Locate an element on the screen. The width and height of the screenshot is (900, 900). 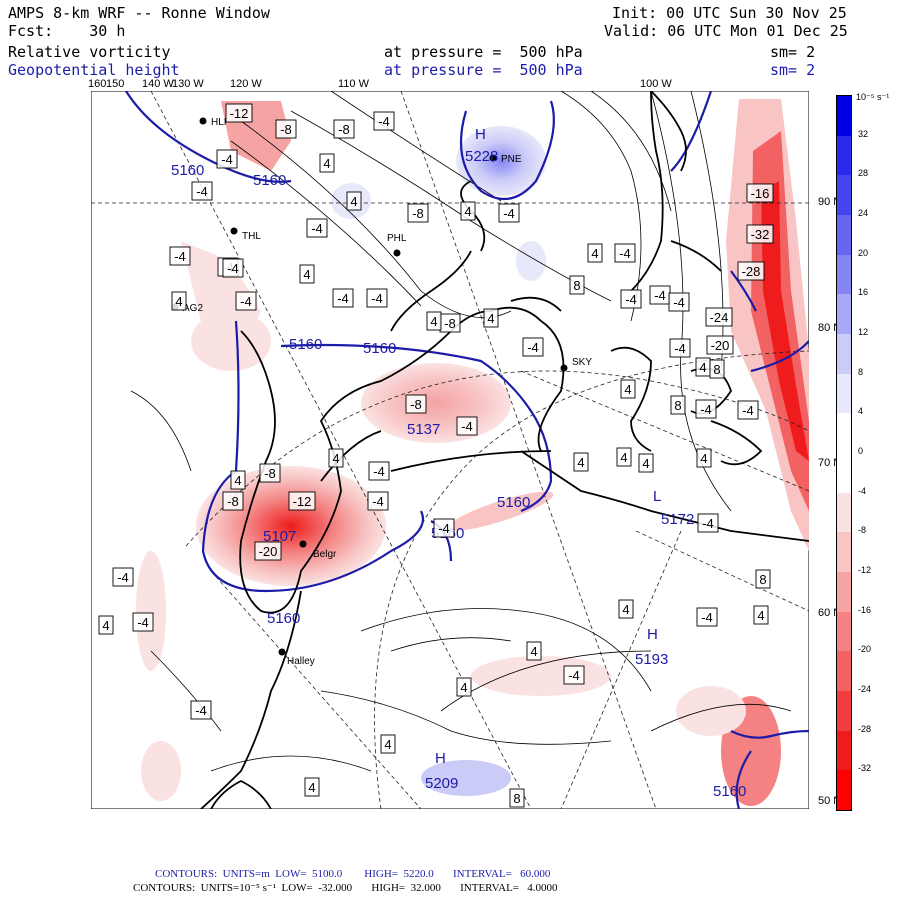
vorticity-label: -20 is located at coordinates (720, 345).